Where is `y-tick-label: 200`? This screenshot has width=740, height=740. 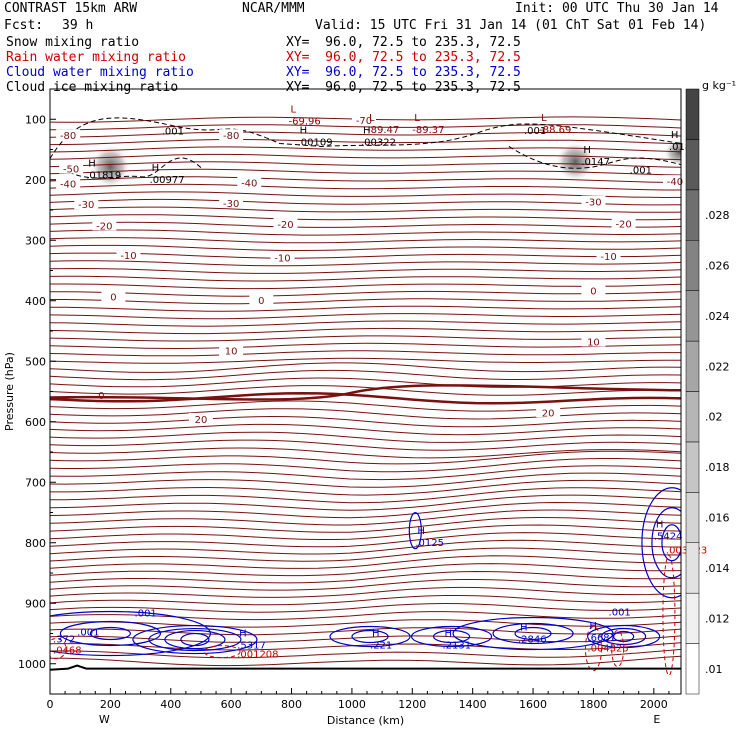
y-tick-label: 200 is located at coordinates (35, 180).